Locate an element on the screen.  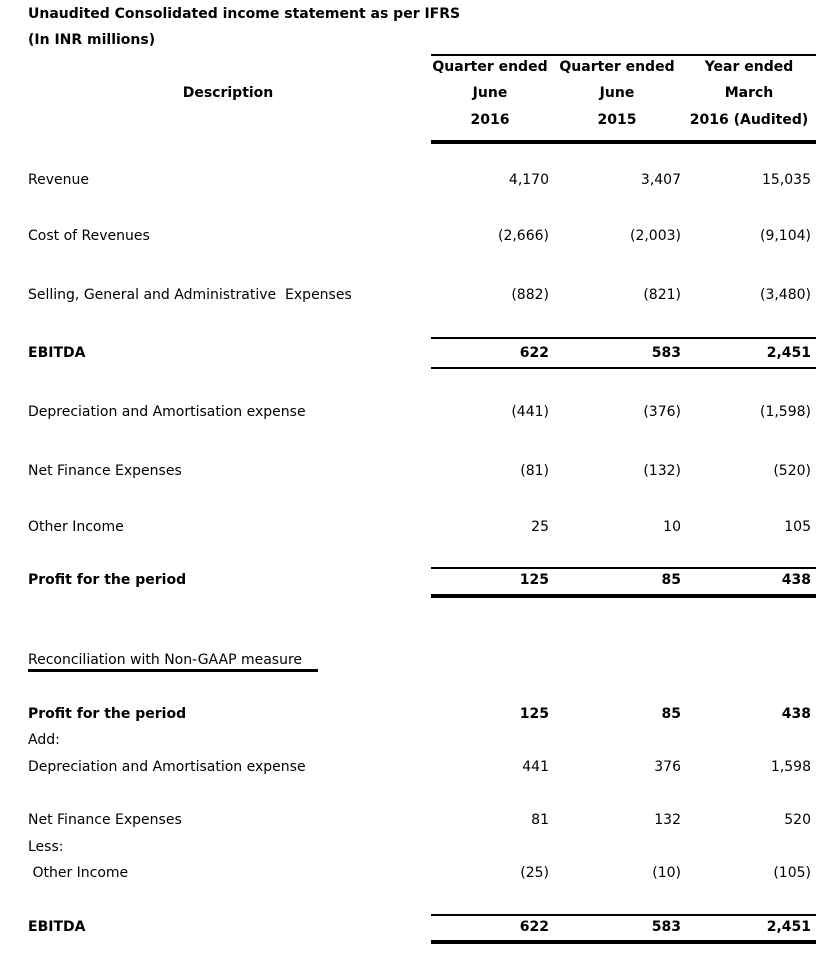
ebitda-top-rule is located at coordinates (623, 338).